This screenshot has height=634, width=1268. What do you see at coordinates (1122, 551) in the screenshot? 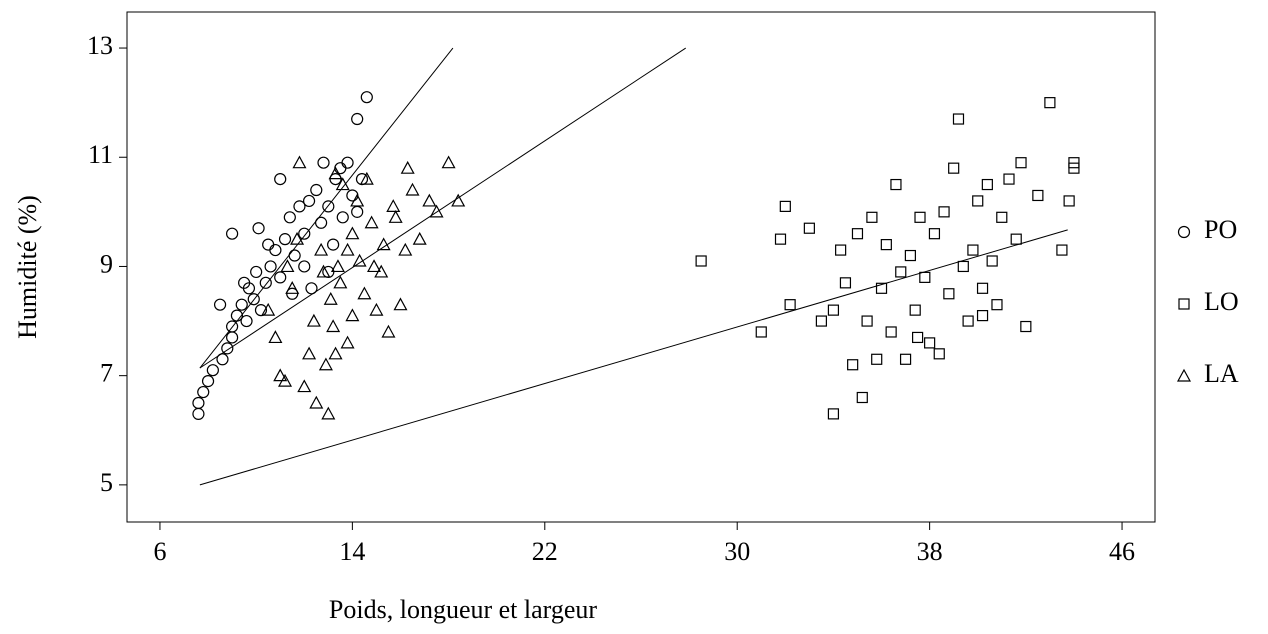
I see `x-tick-label: 46` at bounding box center [1122, 551].